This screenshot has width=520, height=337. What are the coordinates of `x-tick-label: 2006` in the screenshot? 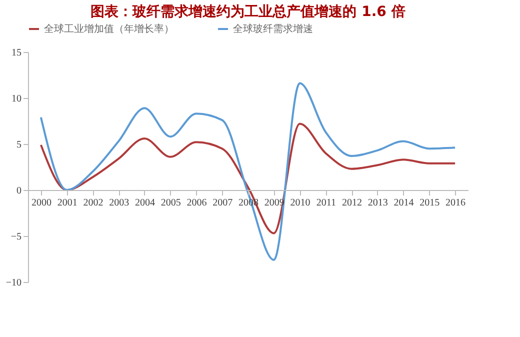 It's located at (196, 203).